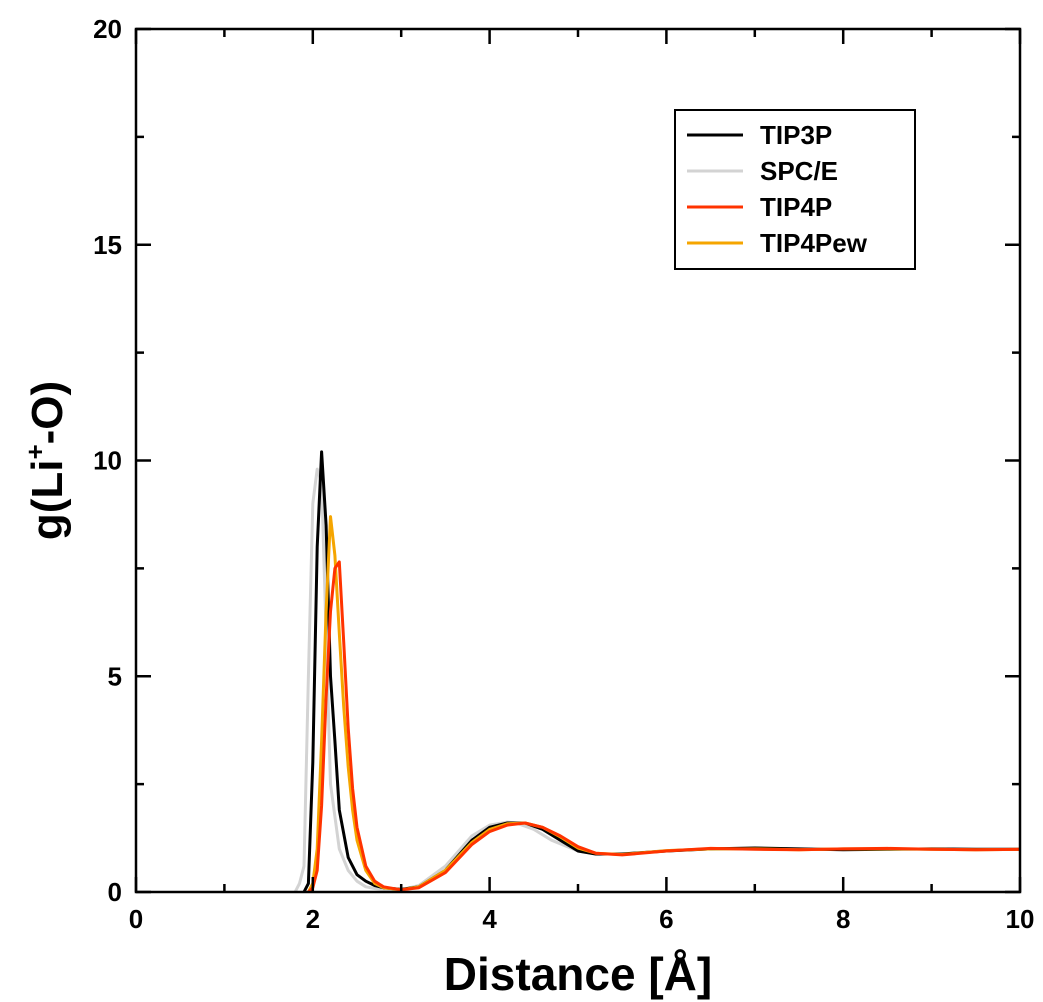 This screenshot has height=1002, width=1043. I want to click on y-axis-title-prefix: g(Li, so click(47, 500).